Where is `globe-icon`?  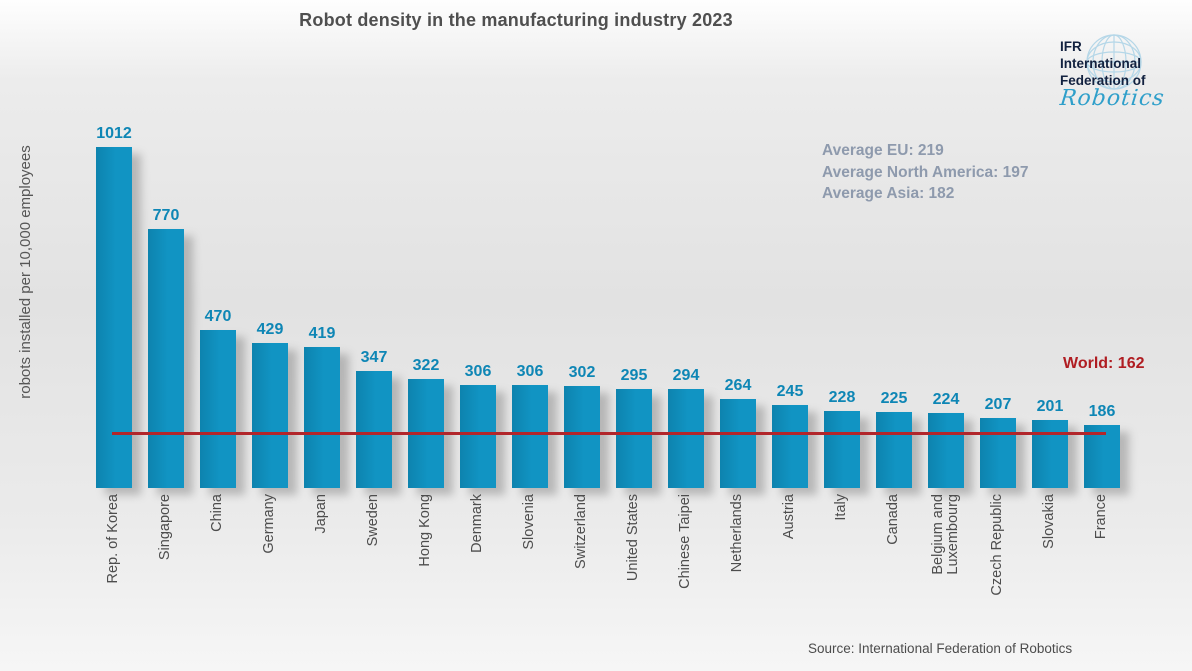 globe-icon is located at coordinates (1114, 62).